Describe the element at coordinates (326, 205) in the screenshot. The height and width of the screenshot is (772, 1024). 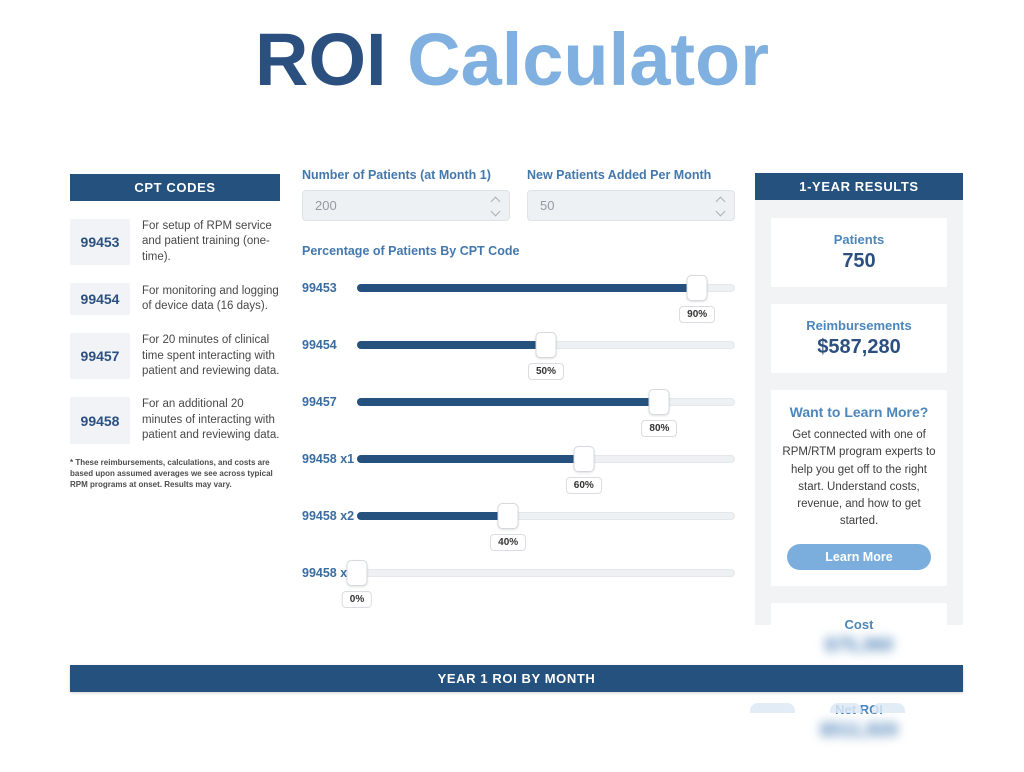
I see `patients-input-value: 200` at that location.